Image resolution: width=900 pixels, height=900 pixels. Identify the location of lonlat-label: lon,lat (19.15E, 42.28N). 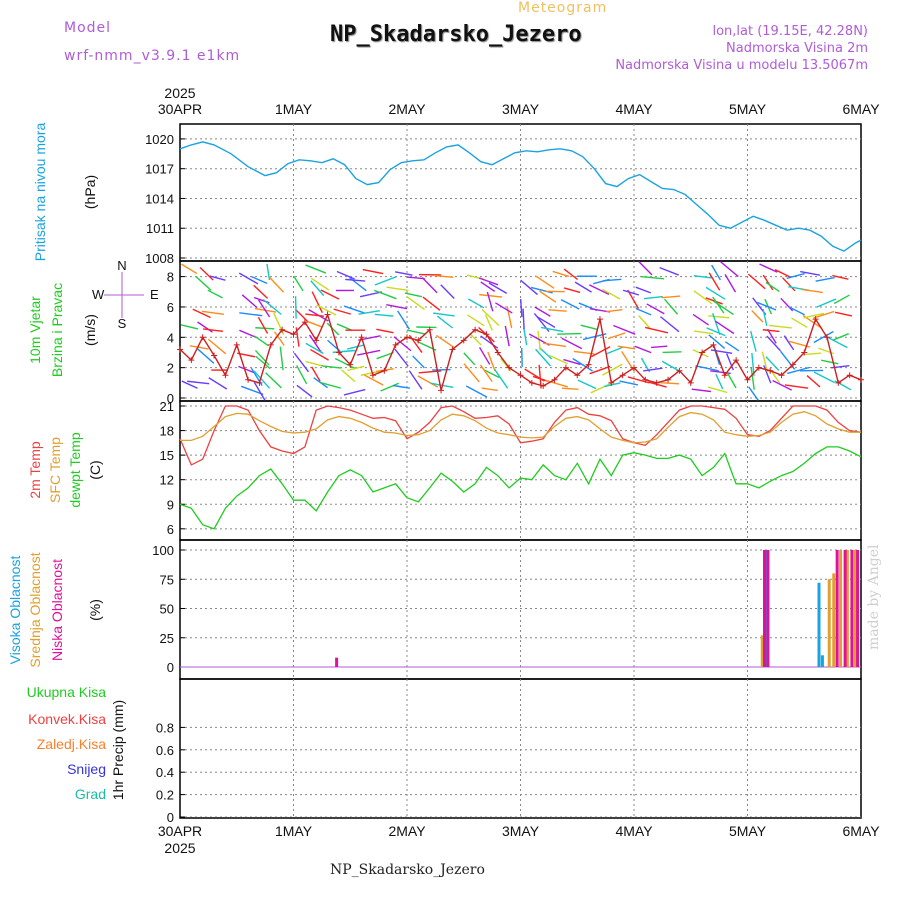
(790, 31).